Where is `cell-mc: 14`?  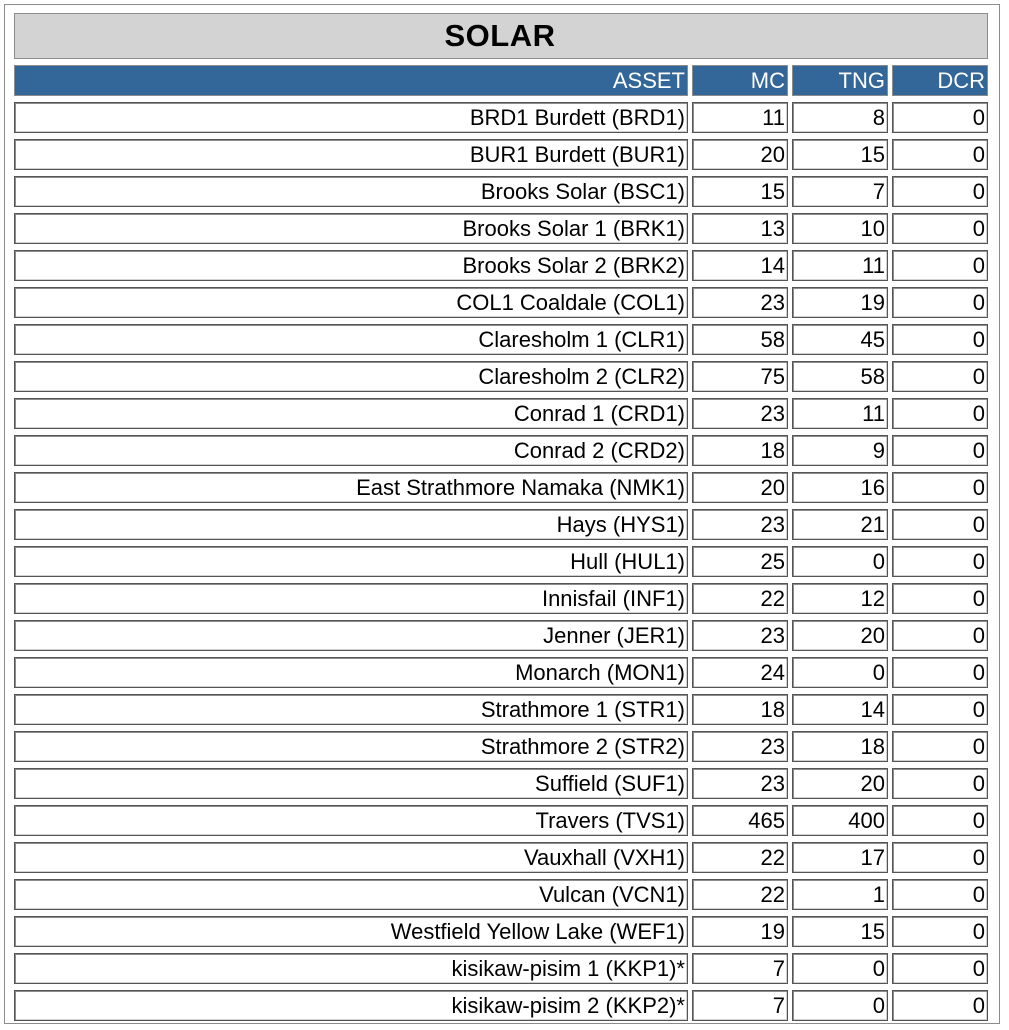
cell-mc: 14 is located at coordinates (740, 265).